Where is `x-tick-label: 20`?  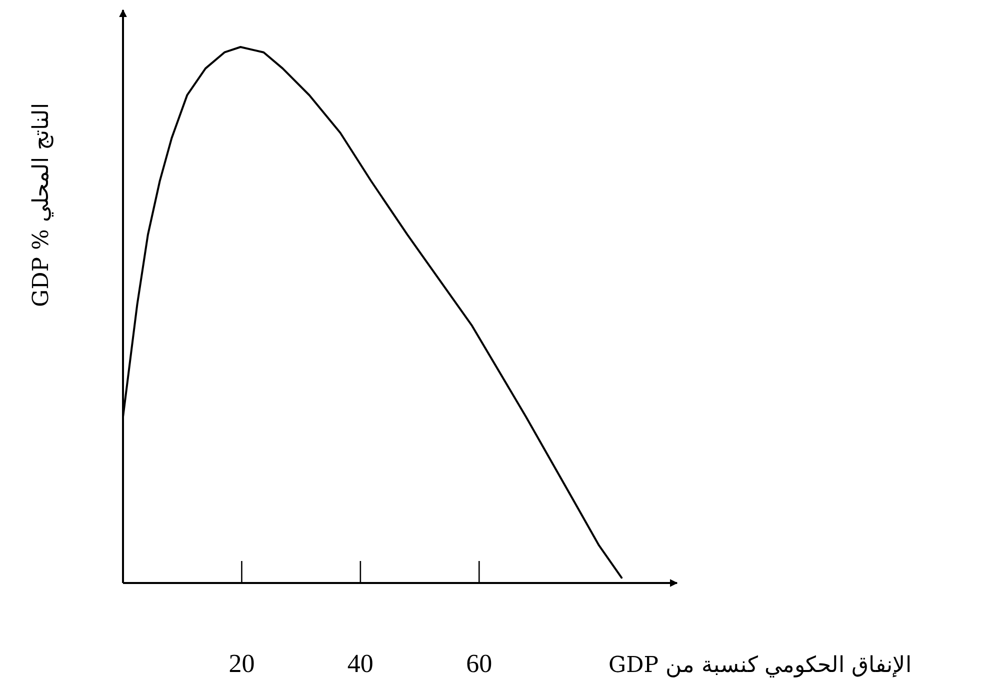 x-tick-label: 20 is located at coordinates (241, 663).